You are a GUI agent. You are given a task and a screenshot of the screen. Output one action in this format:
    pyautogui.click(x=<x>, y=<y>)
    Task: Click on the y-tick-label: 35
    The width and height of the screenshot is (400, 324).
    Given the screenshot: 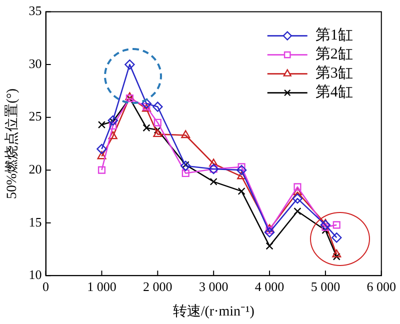 What is the action you would take?
    pyautogui.click(x=35, y=10)
    